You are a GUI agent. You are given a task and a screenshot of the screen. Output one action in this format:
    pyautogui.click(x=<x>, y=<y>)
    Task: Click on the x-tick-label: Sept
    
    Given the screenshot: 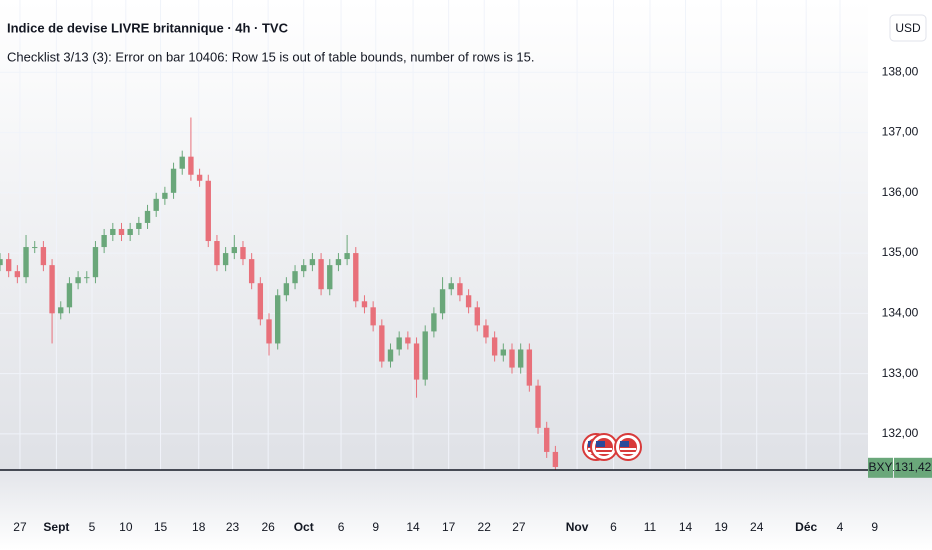 What is the action you would take?
    pyautogui.click(x=56, y=527)
    